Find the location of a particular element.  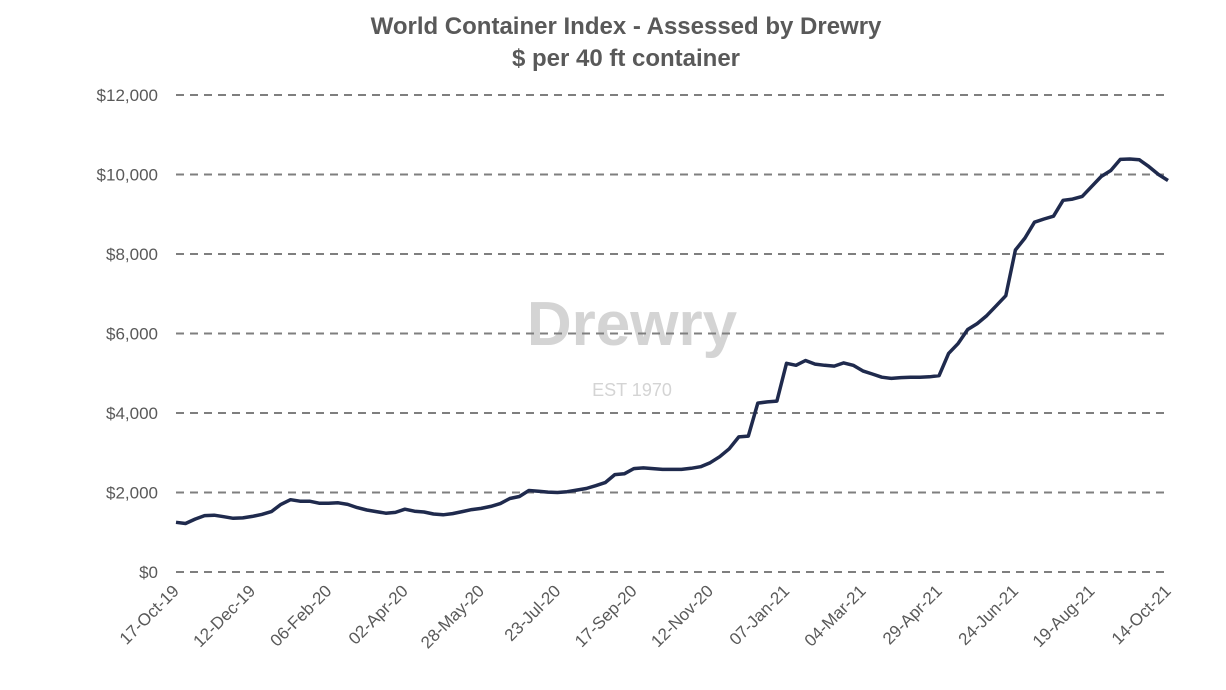

x-tick-label: 02-Apr-20 is located at coordinates (378, 614).